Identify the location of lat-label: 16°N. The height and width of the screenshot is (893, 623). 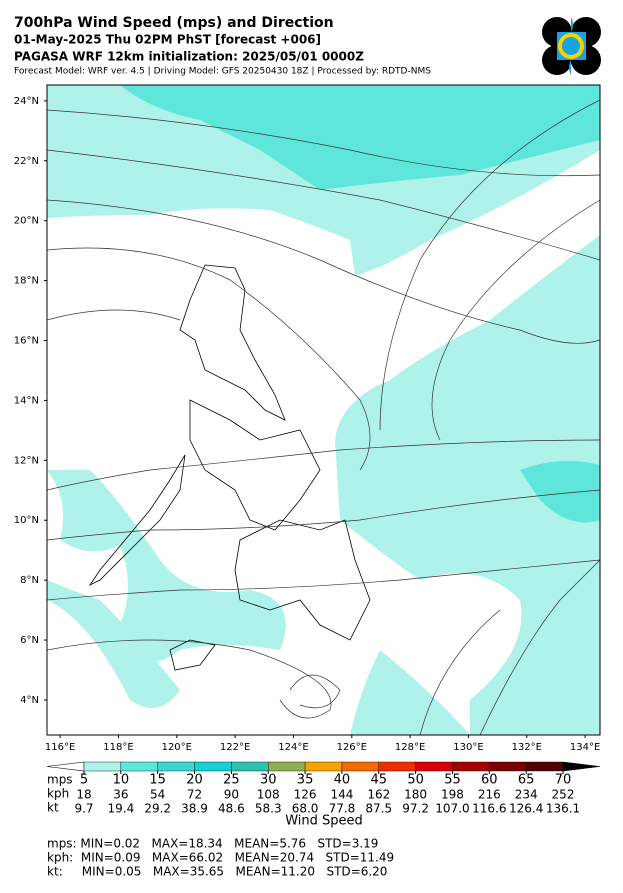
(26, 341).